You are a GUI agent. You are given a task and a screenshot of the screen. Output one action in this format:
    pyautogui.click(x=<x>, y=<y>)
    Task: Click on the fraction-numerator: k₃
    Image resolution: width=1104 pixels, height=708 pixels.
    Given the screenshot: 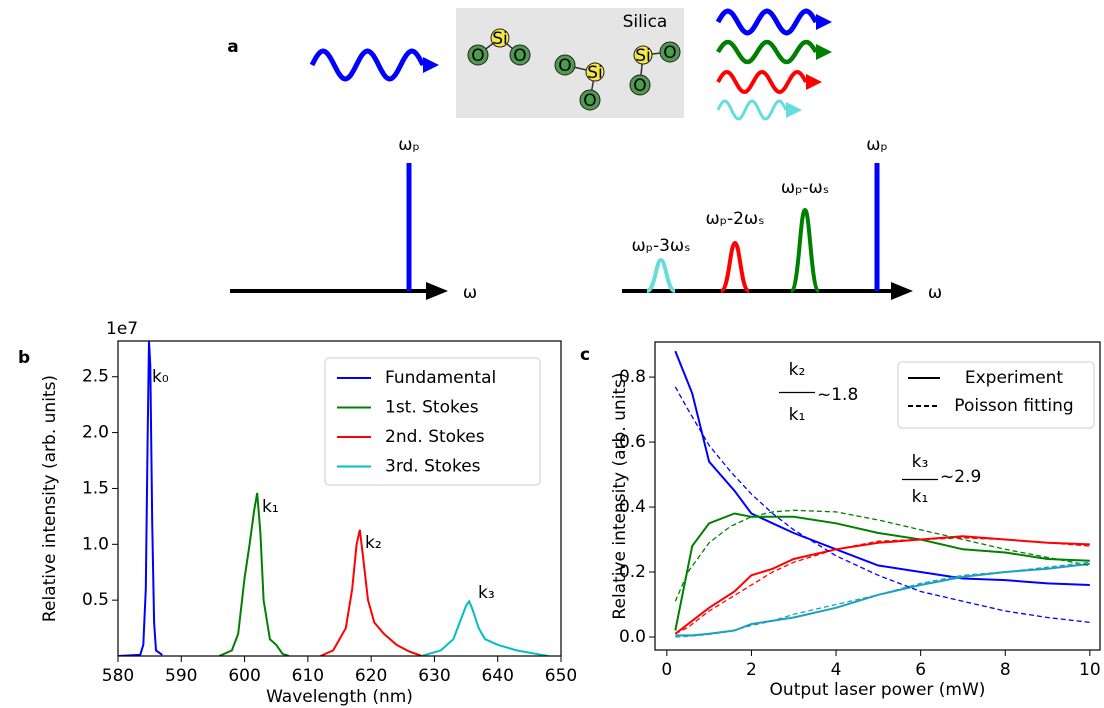 What is the action you would take?
    pyautogui.click(x=920, y=462)
    